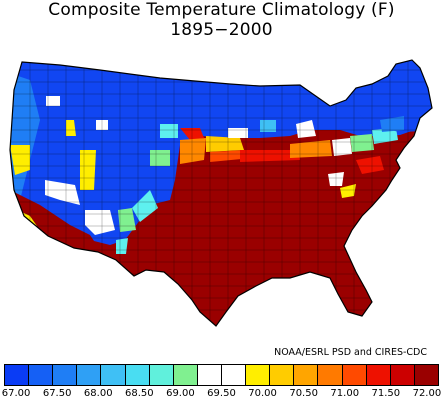 The height and width of the screenshot is (400, 443). I want to click on color-scale-tick-label: 67.50, so click(57, 393).